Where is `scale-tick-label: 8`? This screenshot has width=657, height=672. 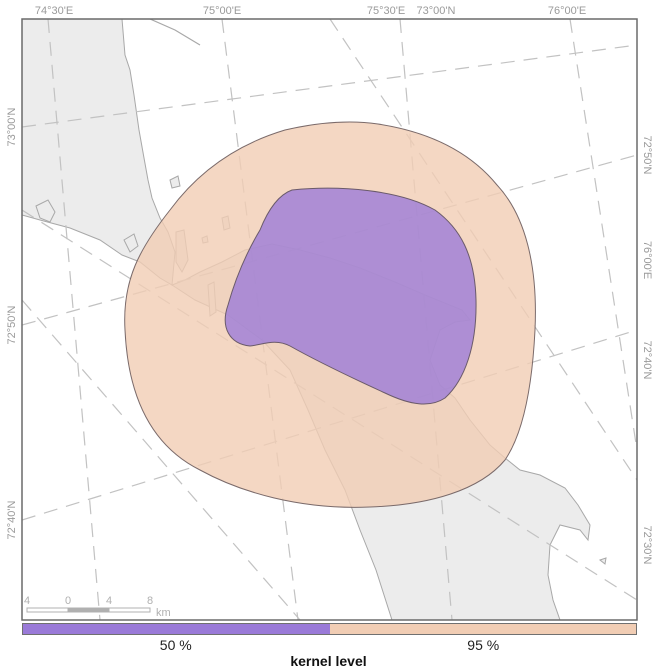
scale-tick-label: 8 is located at coordinates (150, 601).